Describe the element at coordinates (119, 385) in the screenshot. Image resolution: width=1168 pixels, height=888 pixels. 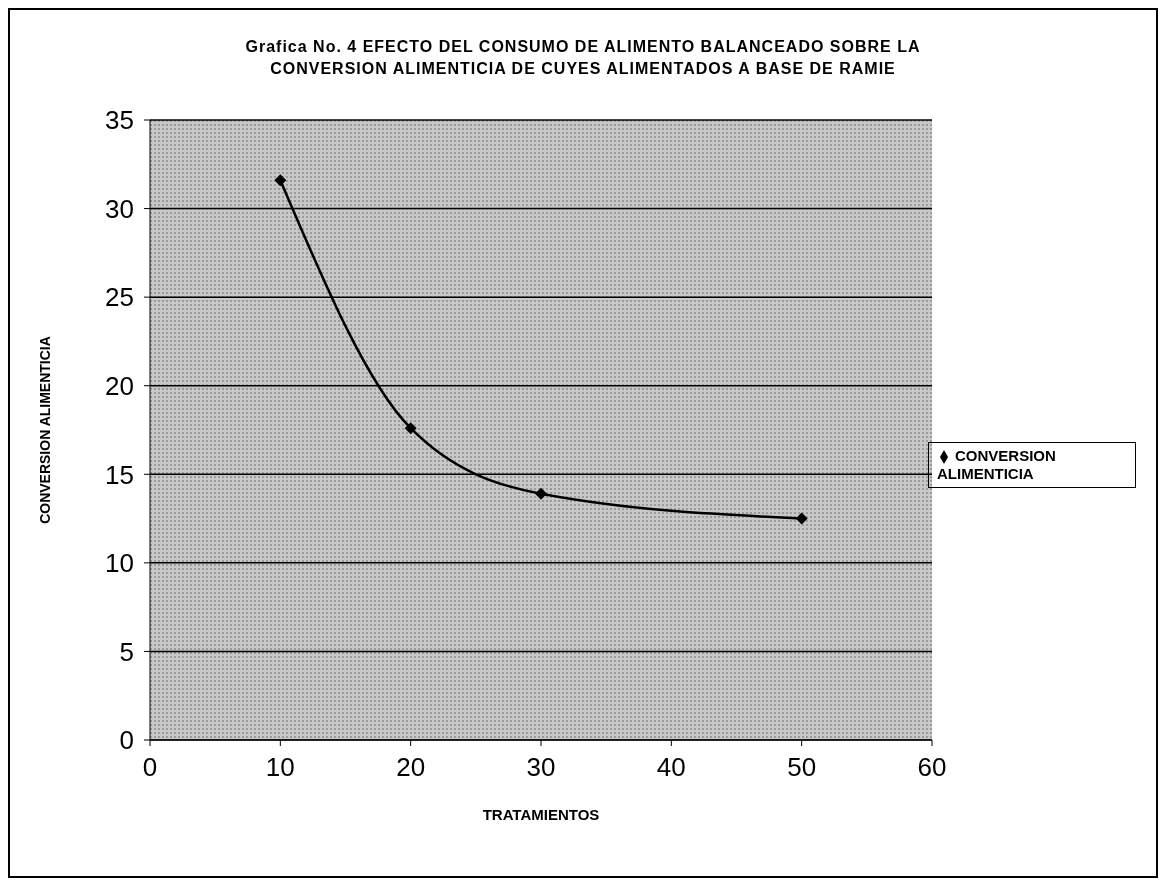
I see `y-tick-label: 20` at that location.